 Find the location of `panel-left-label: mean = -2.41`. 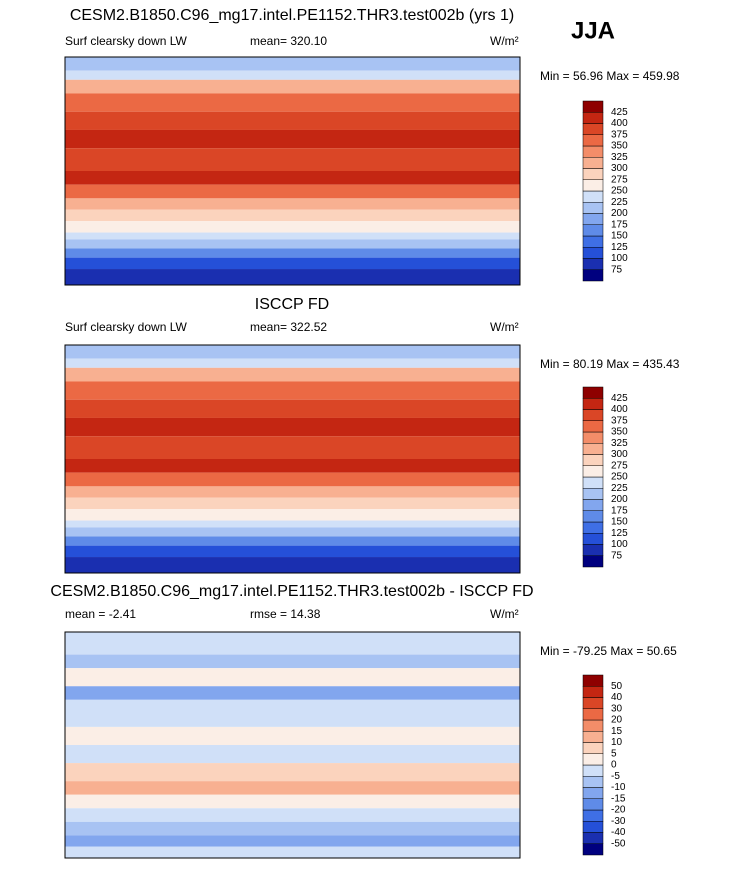

panel-left-label: mean = -2.41 is located at coordinates (100, 614).